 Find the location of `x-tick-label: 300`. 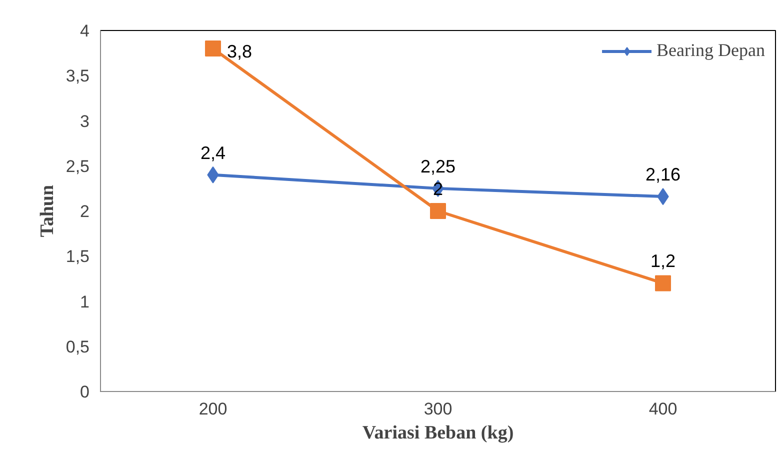

x-tick-label: 300 is located at coordinates (438, 409).